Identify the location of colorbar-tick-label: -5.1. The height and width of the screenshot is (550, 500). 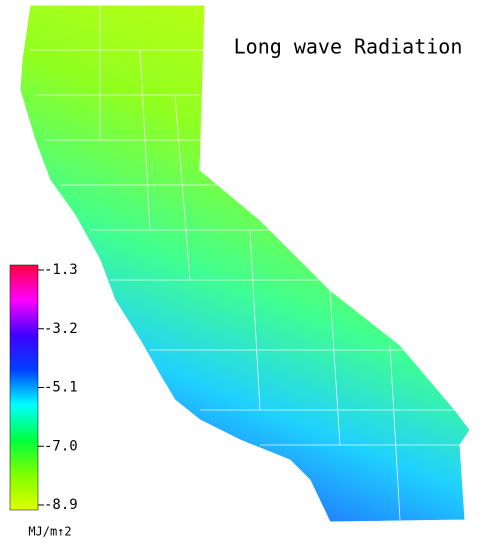
(61, 388).